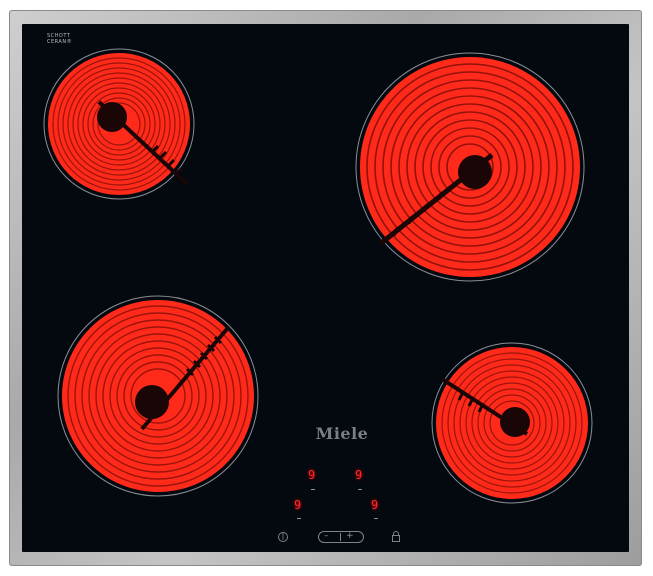 This screenshot has height=576, width=653. What do you see at coordinates (470, 167) in the screenshot?
I see `cooking-zone-rear-right` at bounding box center [470, 167].